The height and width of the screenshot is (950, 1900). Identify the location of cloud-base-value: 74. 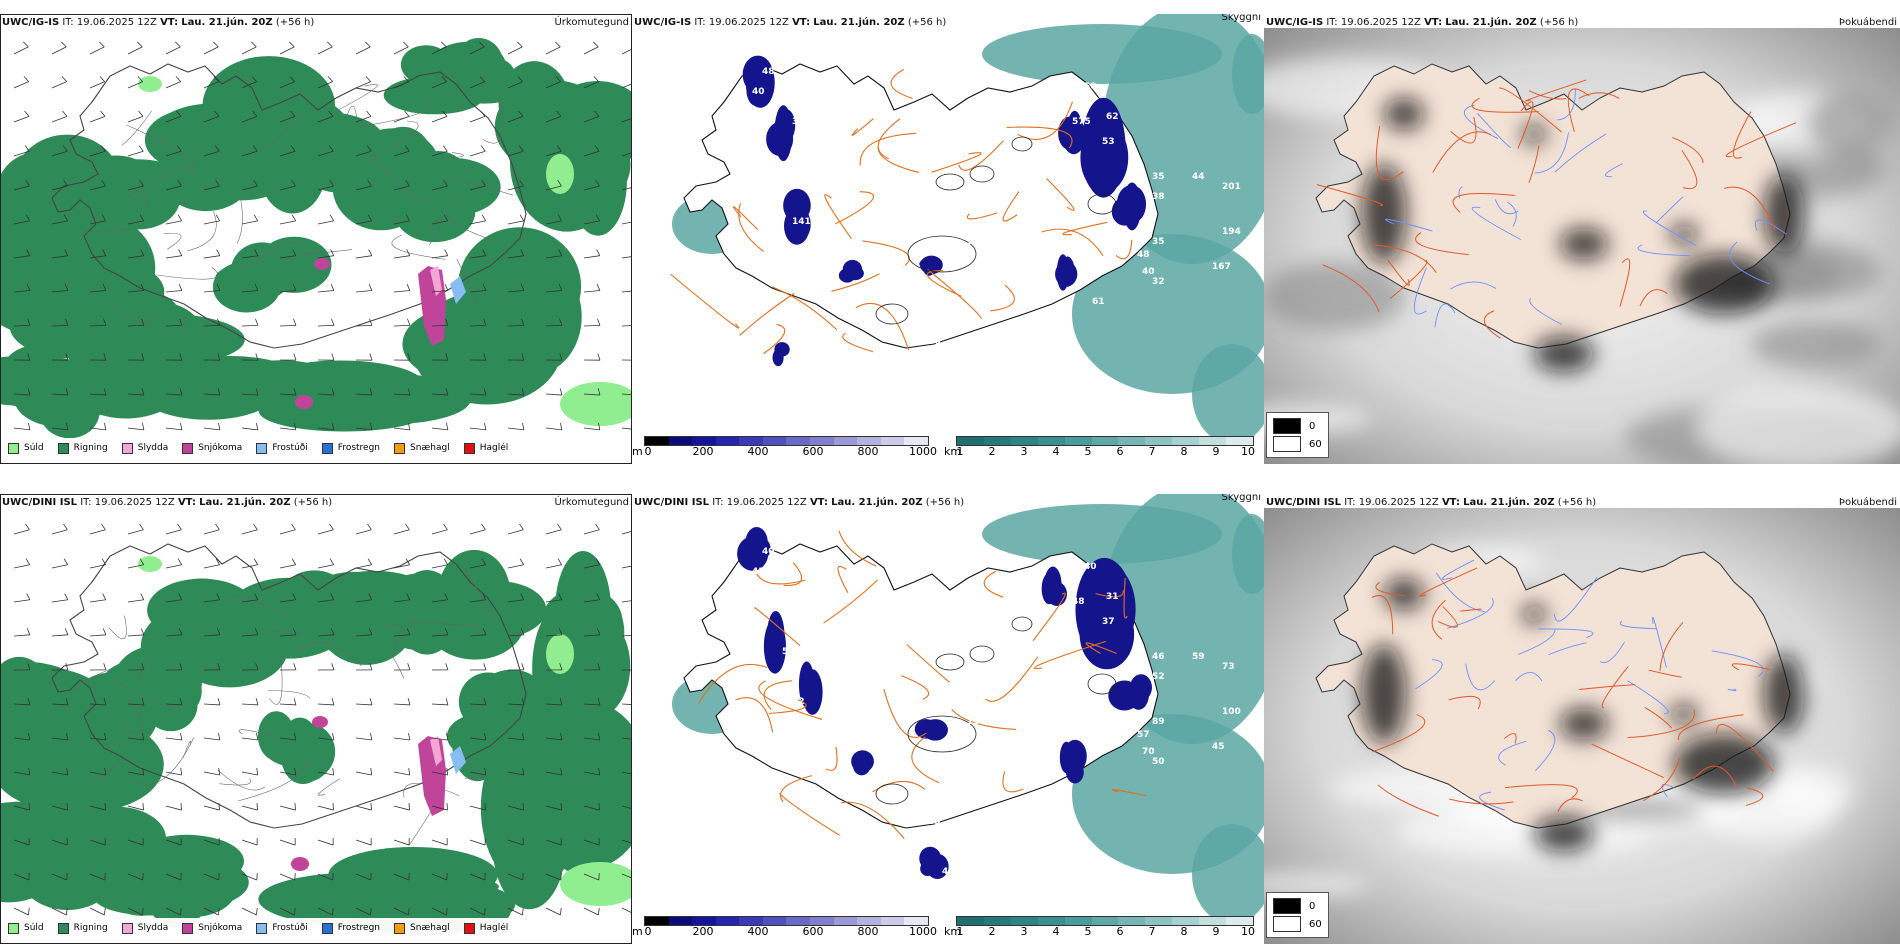
(828, 702).